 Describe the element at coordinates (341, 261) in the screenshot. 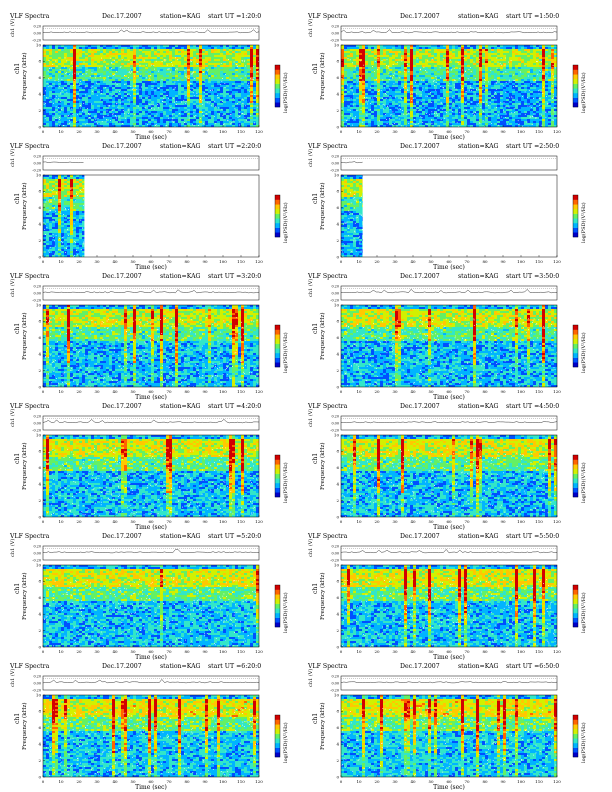

I see `x-tick-label: 0` at that location.